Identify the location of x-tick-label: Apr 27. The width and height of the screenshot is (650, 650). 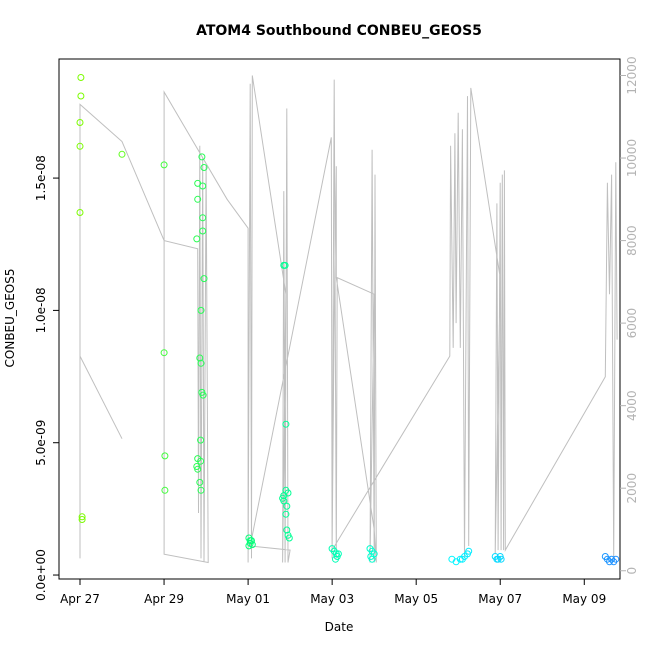
(80, 599).